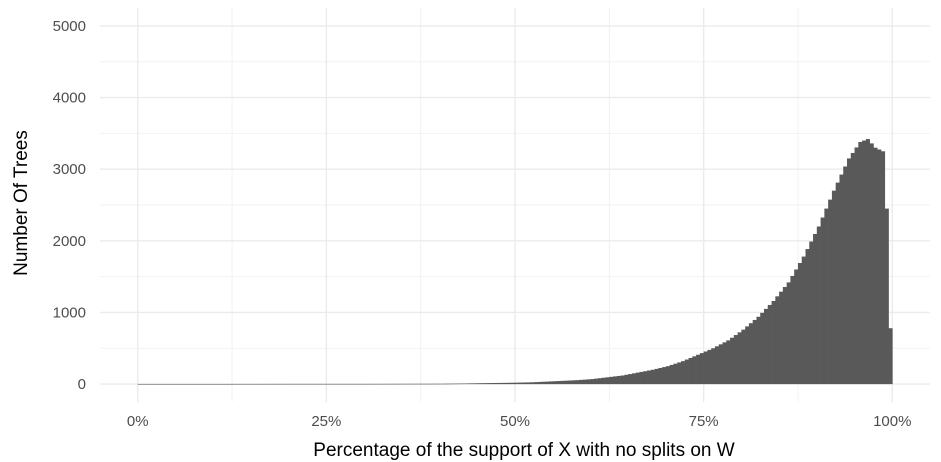 Image resolution: width=941 pixels, height=462 pixels. I want to click on y-tick-label: 2000, so click(69, 241).